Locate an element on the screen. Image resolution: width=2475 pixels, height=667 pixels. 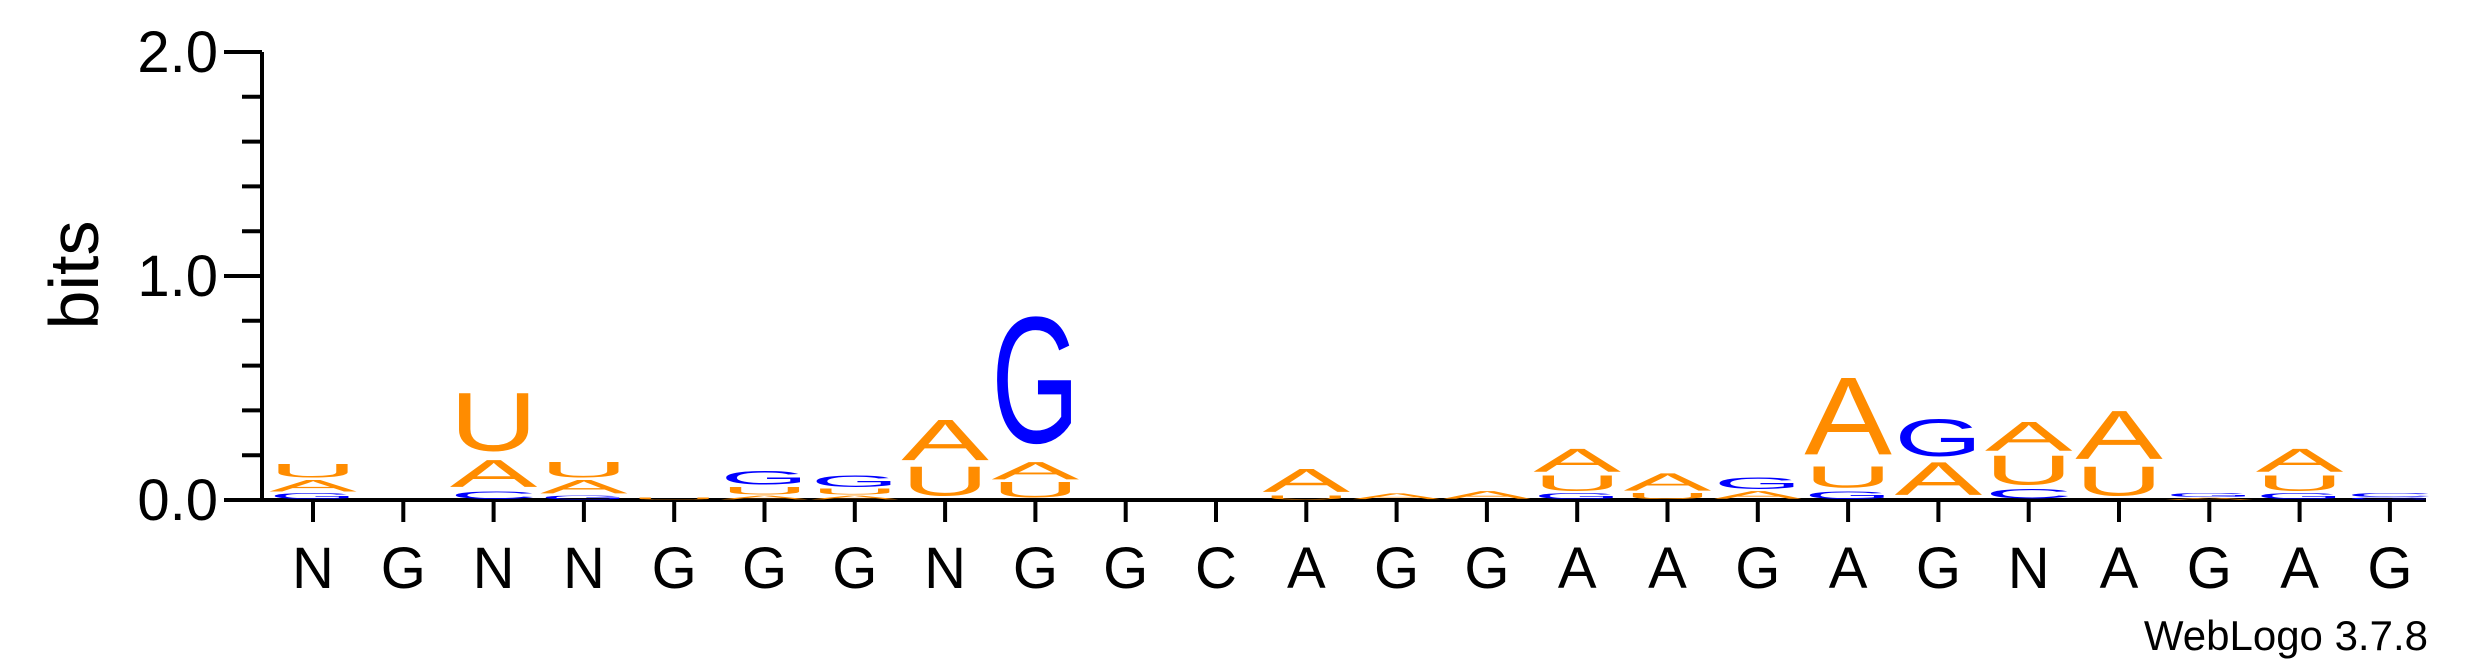
position-label: C is located at coordinates (1216, 568).